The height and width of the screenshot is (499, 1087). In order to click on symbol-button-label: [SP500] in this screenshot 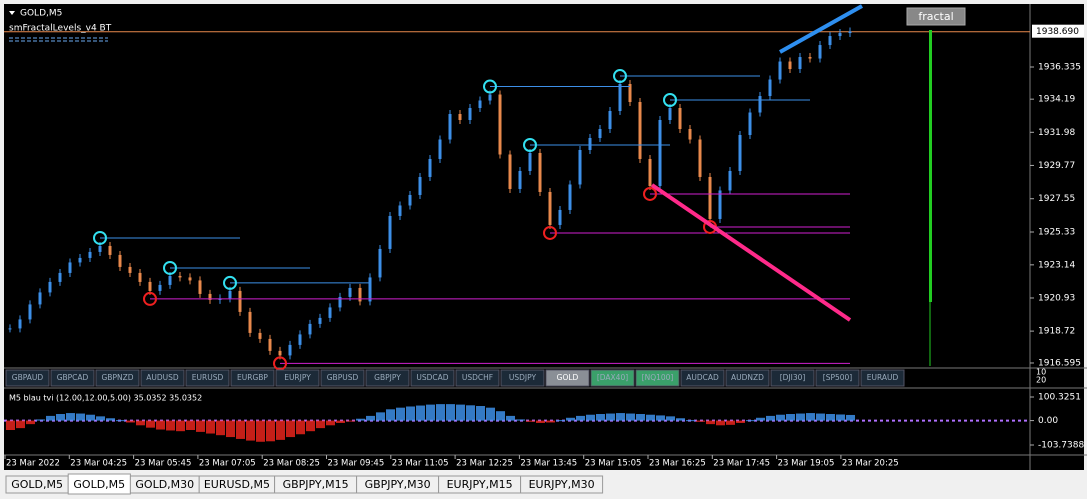, I will do `click(838, 377)`.